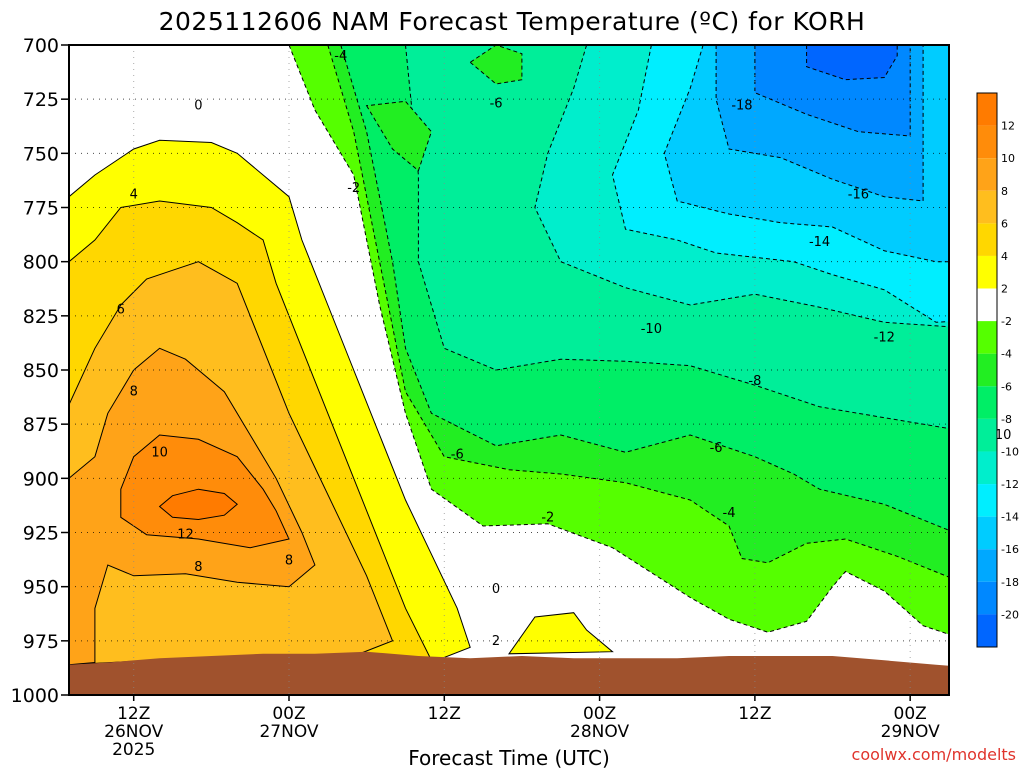 This screenshot has width=1024, height=768. What do you see at coordinates (133, 732) in the screenshot?
I see `x-tick-label-12-2: 26NOV` at bounding box center [133, 732].